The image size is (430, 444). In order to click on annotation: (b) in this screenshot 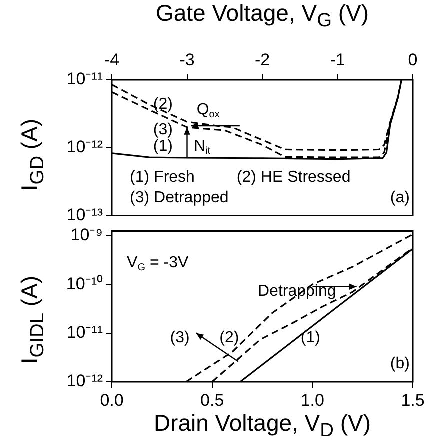, I will do `click(400, 363)`.